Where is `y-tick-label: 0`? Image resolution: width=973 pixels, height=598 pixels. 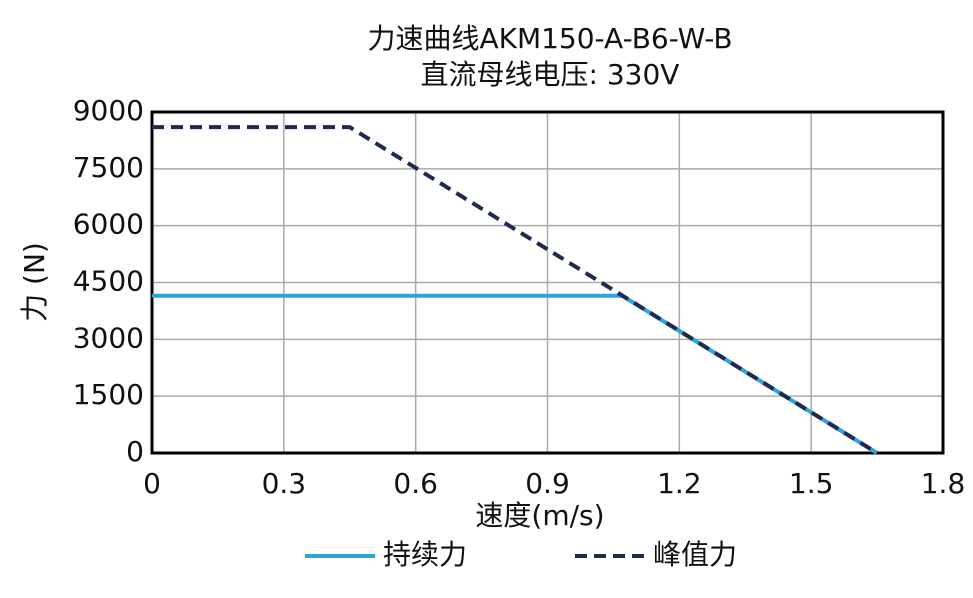 y-tick-label: 0 is located at coordinates (135, 451).